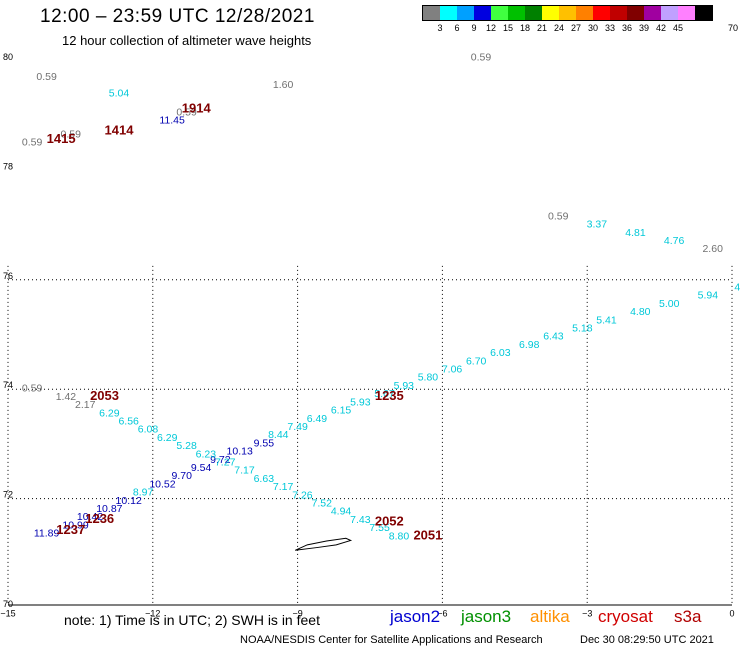 This screenshot has height=650, width=740. Describe the element at coordinates (640, 312) in the screenshot. I see `swh-value: 4.80` at that location.